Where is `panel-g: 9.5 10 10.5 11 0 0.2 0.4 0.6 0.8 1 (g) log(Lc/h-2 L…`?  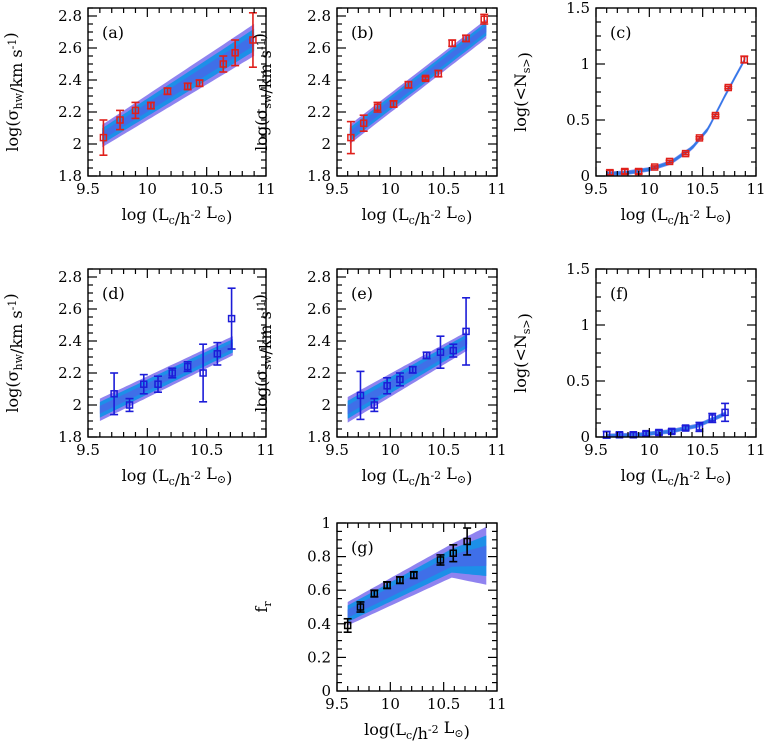
panel-g: 9.5 10 10.5 11 0 0.2 0.4 0.6 0.8 1 (g) log(Lc/h-2 L… is located at coordinates (379, 628).